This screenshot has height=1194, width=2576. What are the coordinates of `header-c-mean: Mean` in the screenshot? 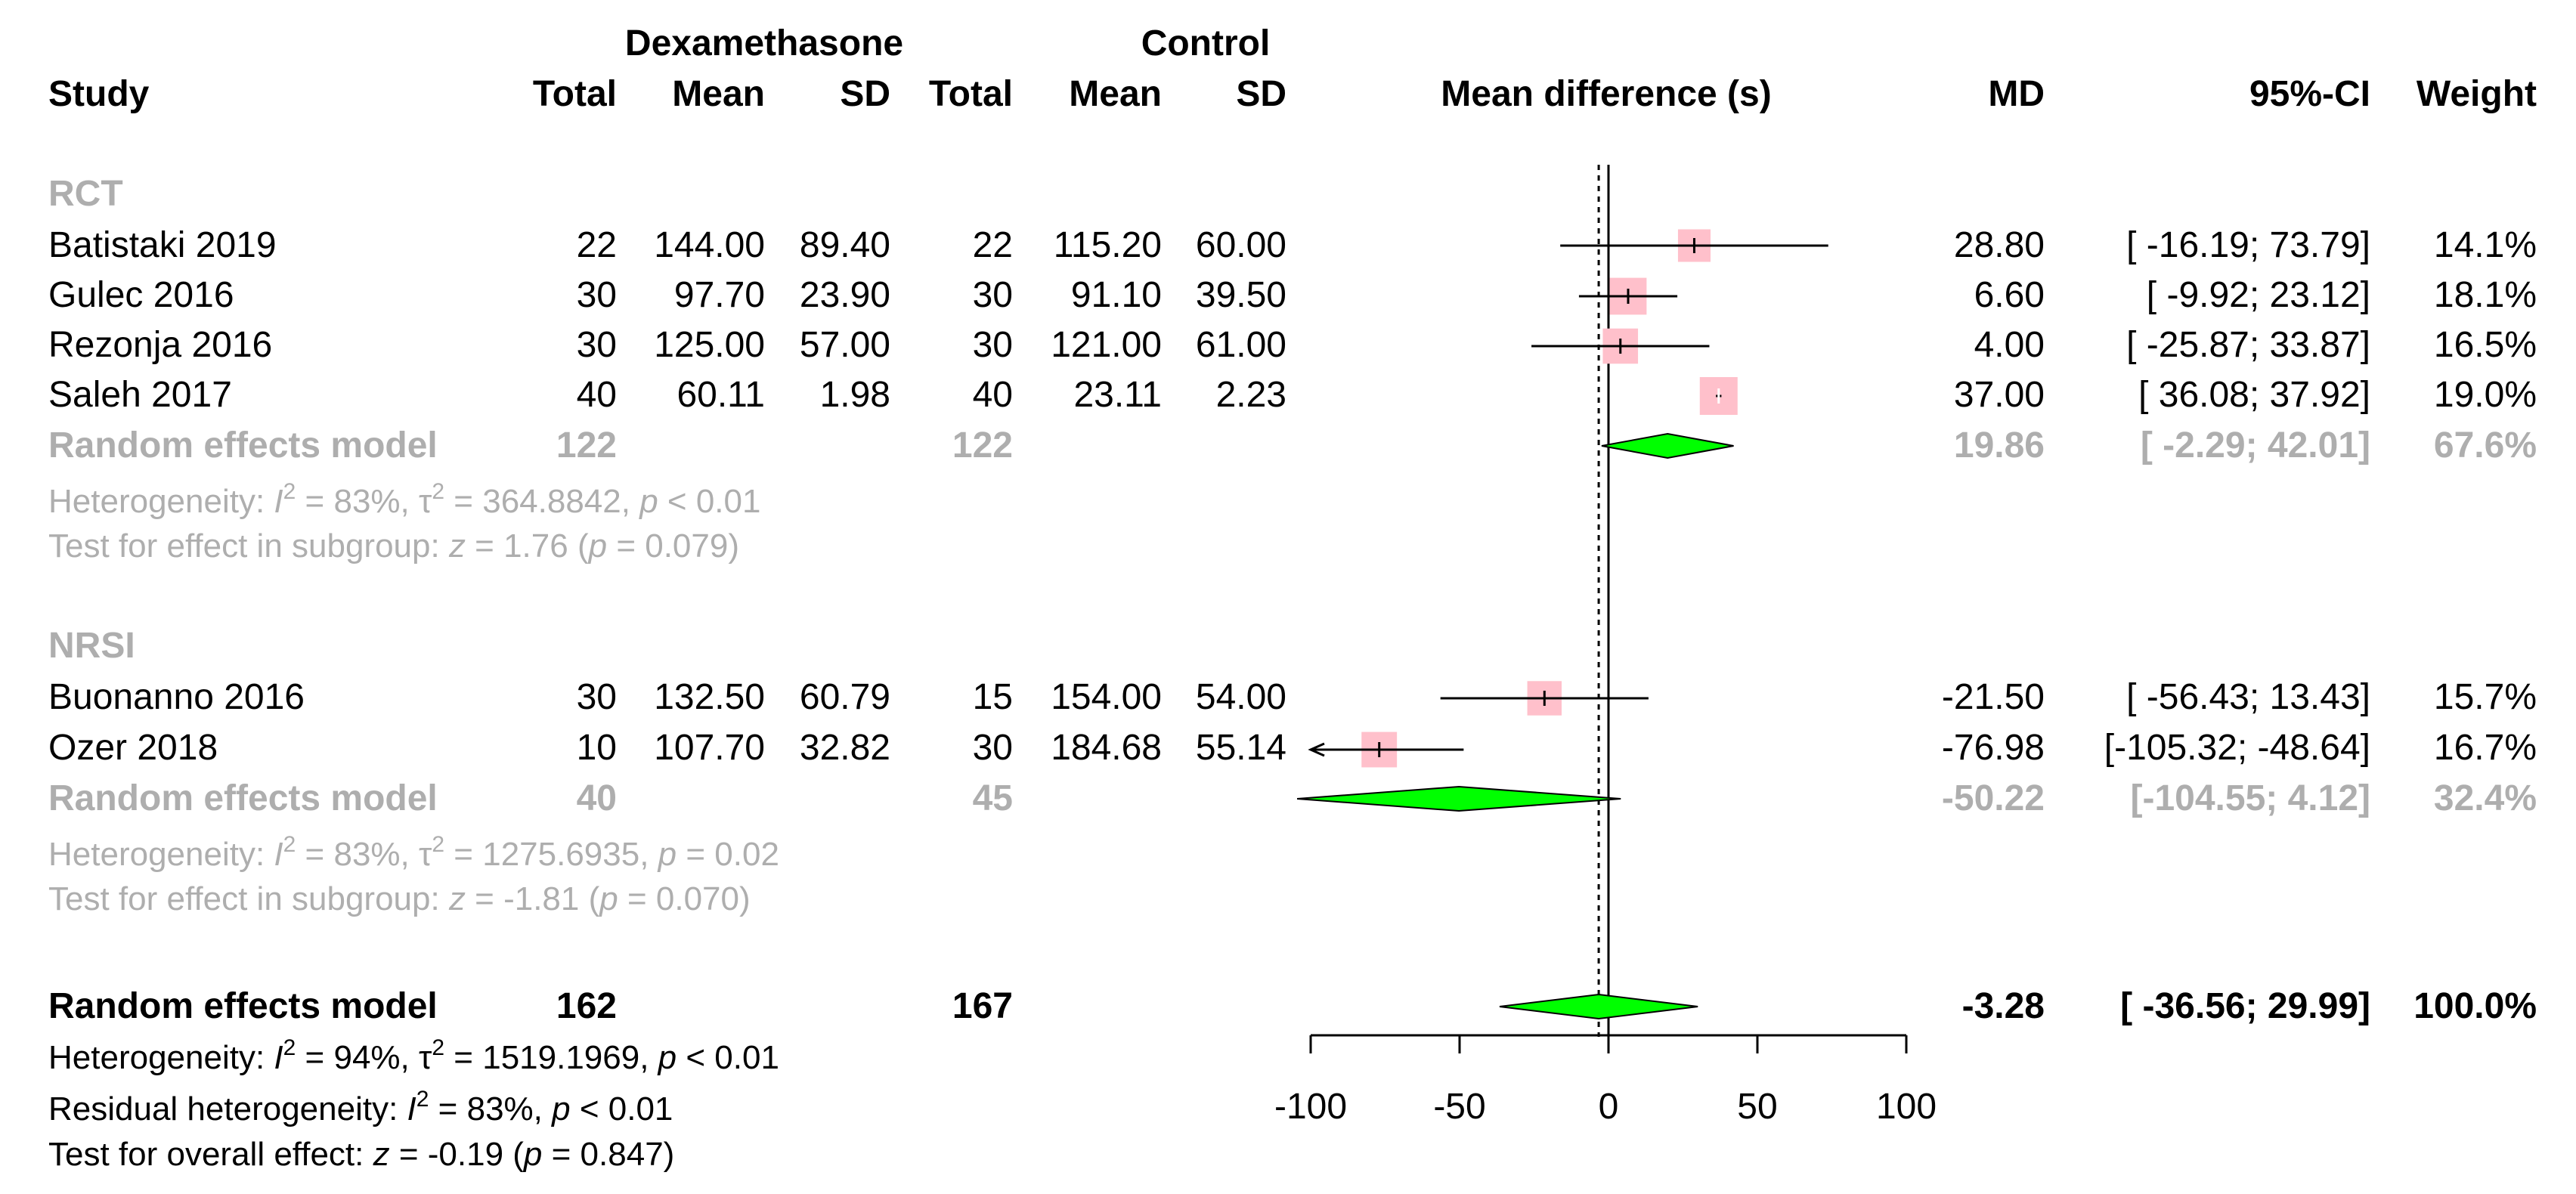 It's located at (1115, 94).